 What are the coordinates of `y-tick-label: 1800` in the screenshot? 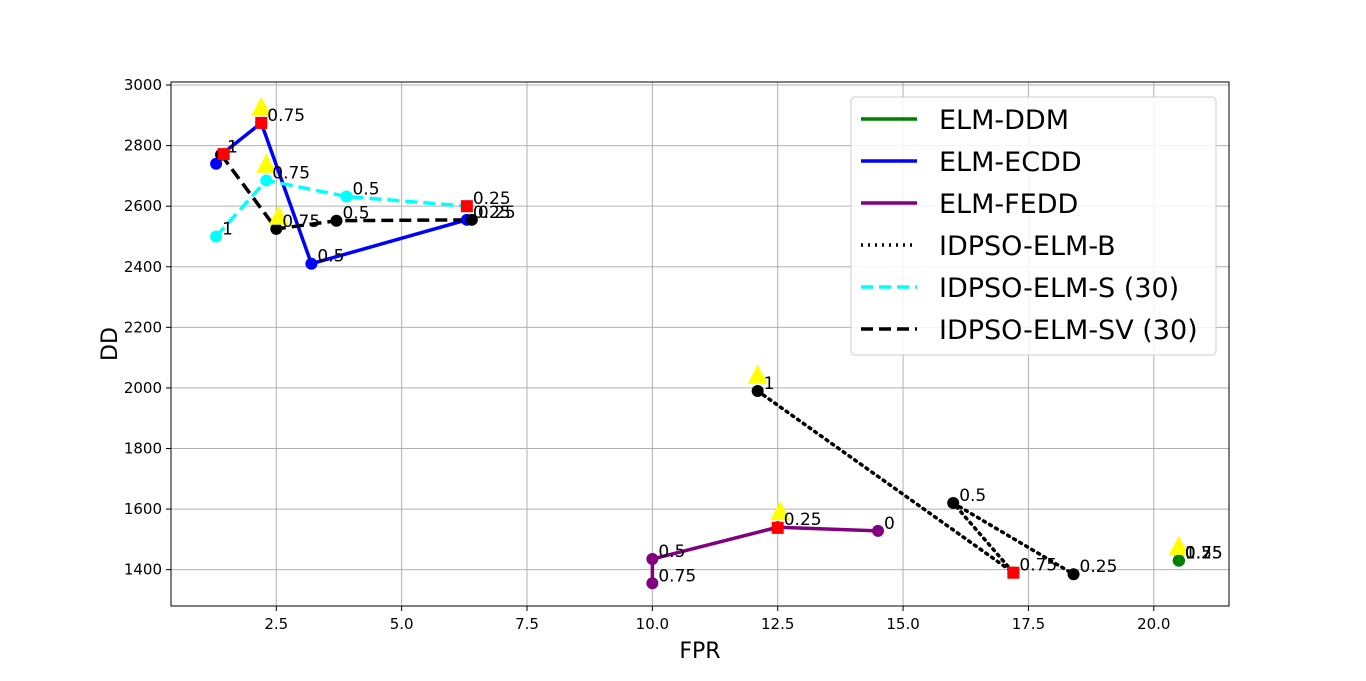 It's located at (143, 448).